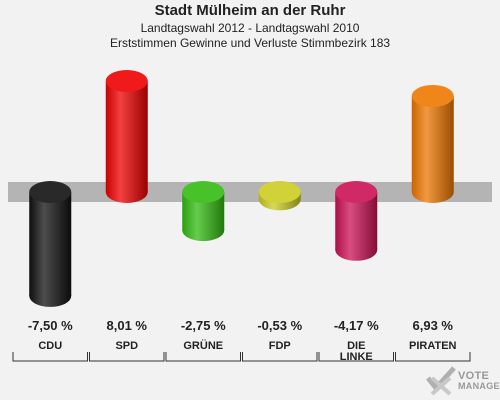 The width and height of the screenshot is (500, 400). I want to click on bar-fdp, so click(279, 196).